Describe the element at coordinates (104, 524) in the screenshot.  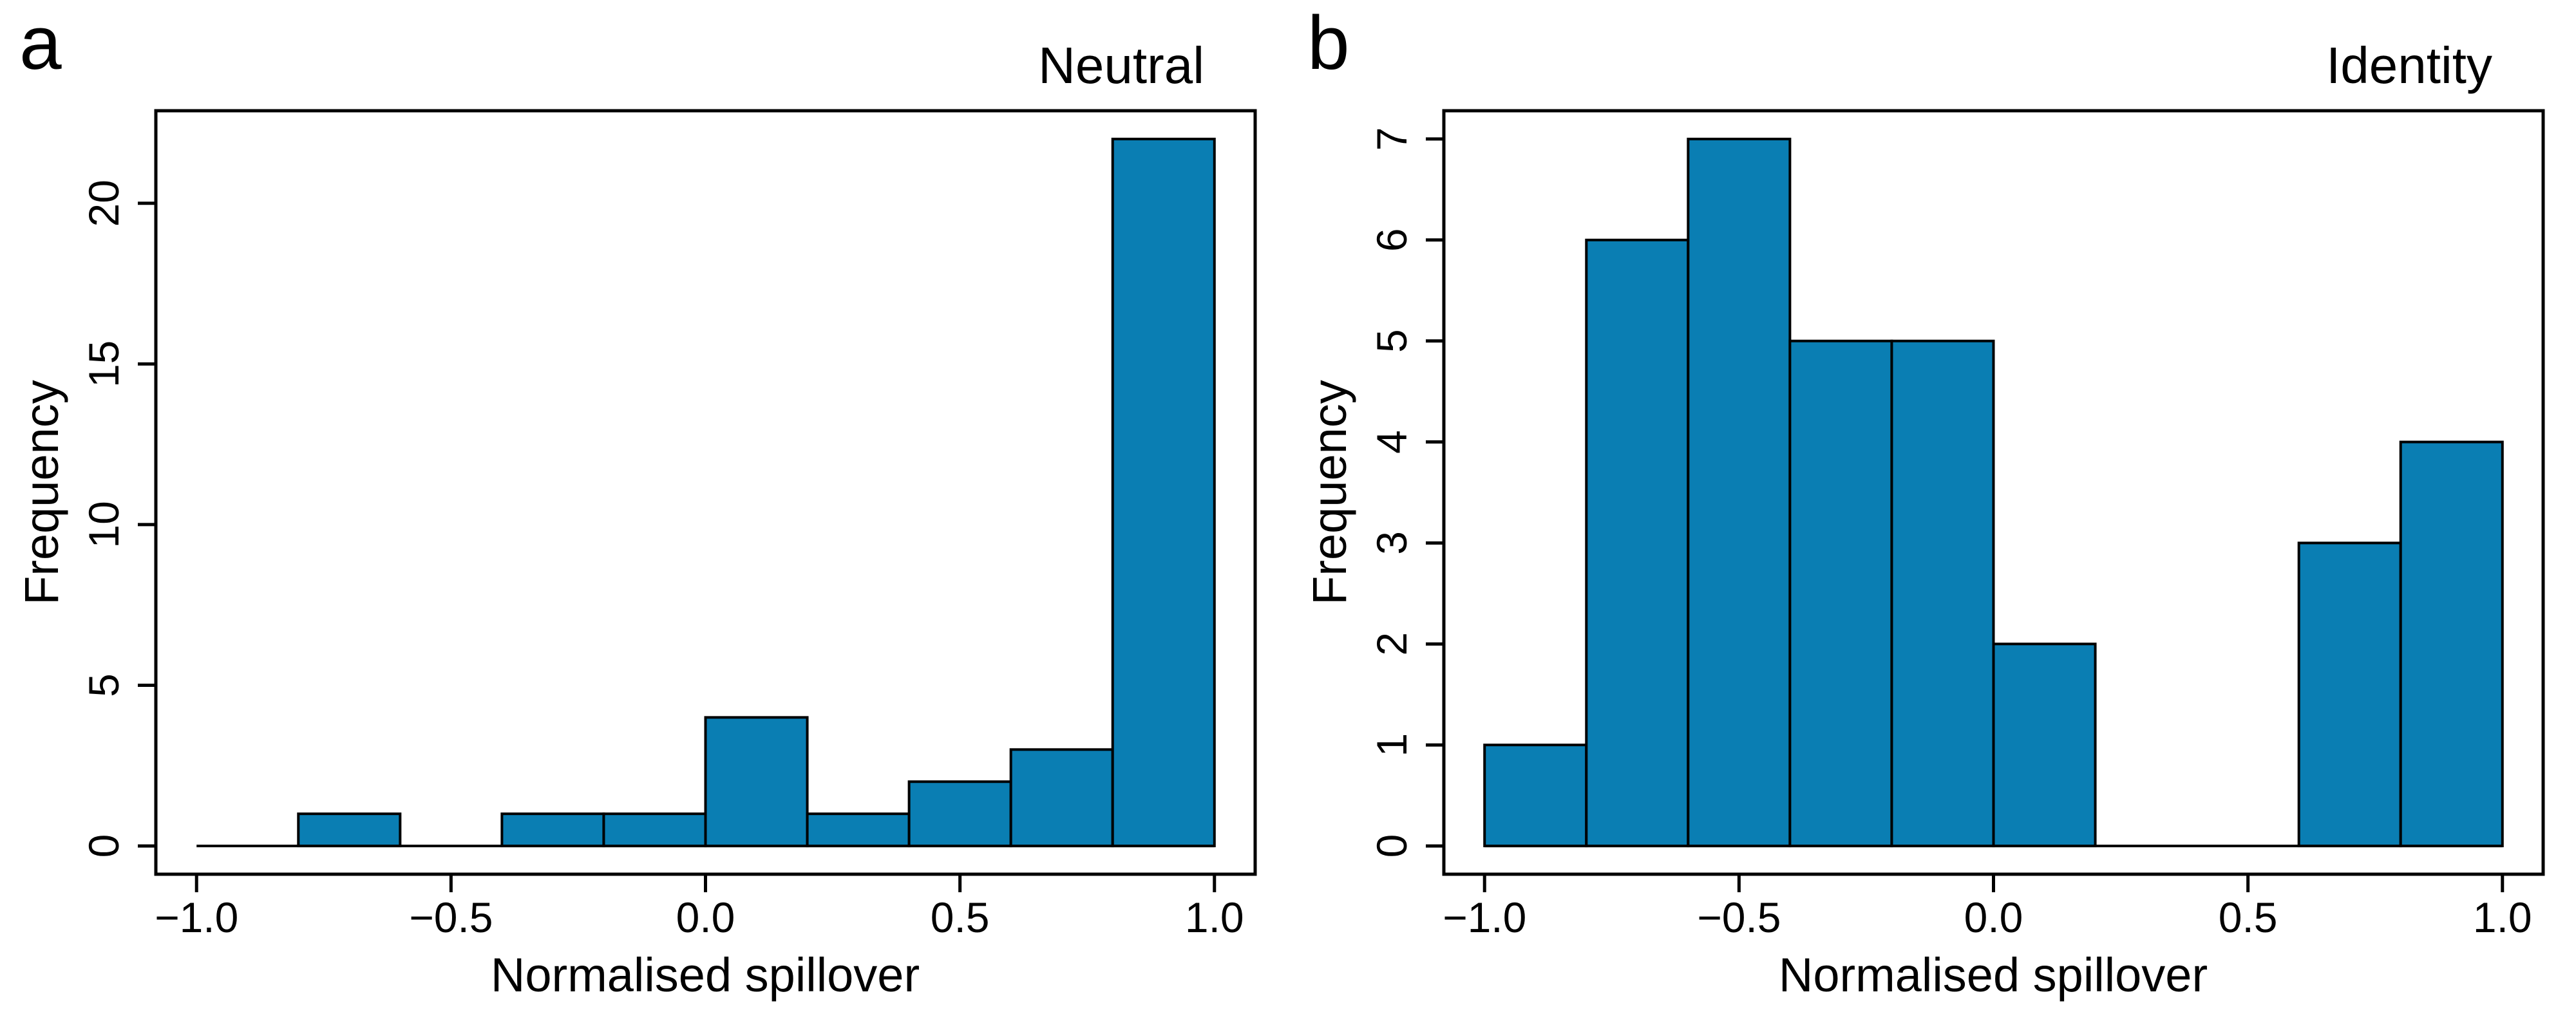
I see `y-tick-label: 10` at that location.